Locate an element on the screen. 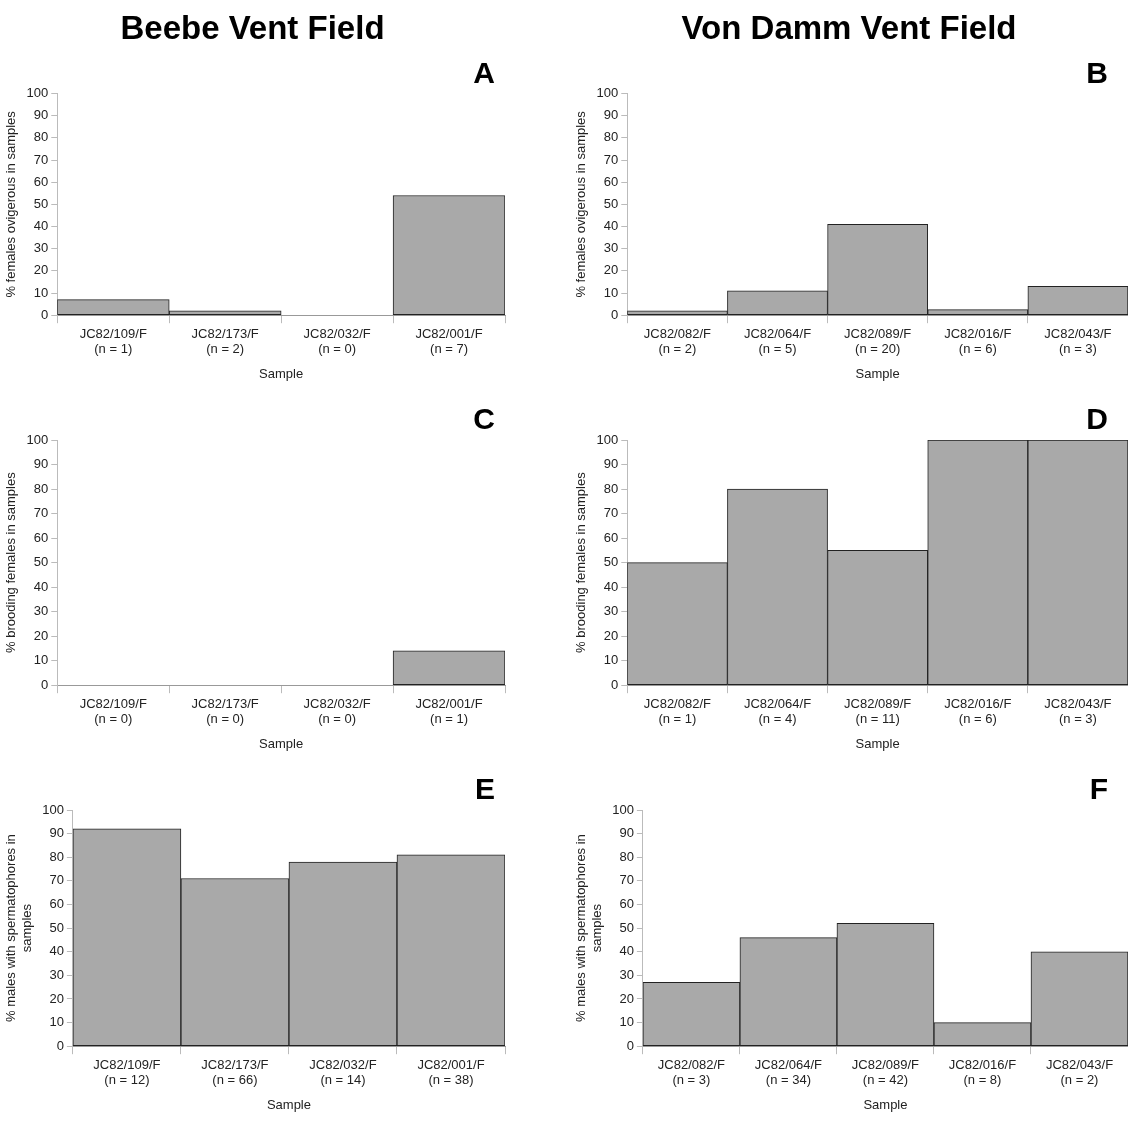 This screenshot has width=1128, height=1121. x-tick-label: JC82/082/F (n = 3) is located at coordinates (691, 1072).